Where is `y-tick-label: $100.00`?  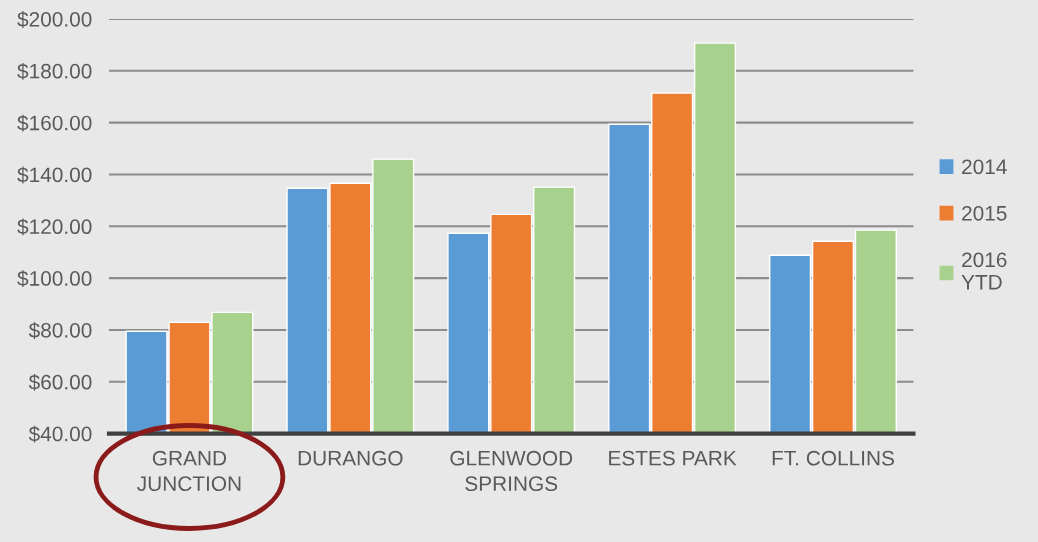 y-tick-label: $100.00 is located at coordinates (54, 279).